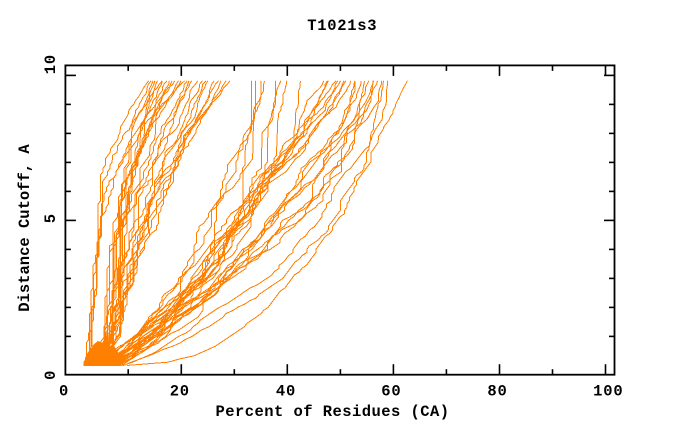 The width and height of the screenshot is (680, 440). I want to click on svg-text: Distance Cutoff, A, so click(25, 228).